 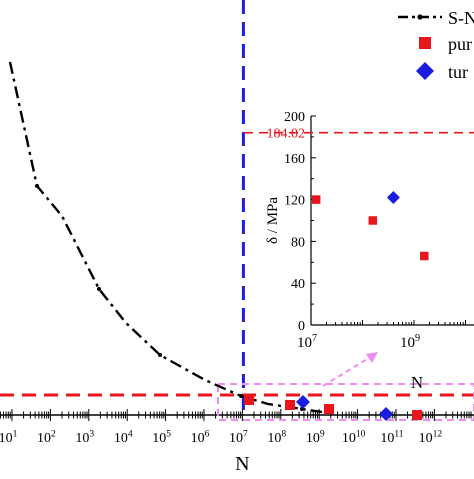 I want to click on zoom-arrow-head, so click(x=372, y=357).